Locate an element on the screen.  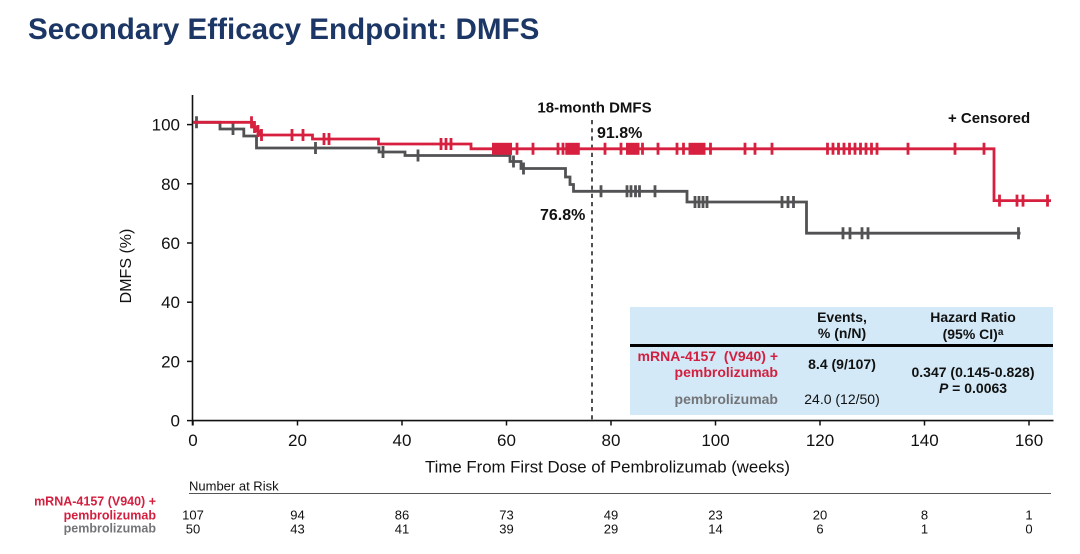
svg-text: 94 is located at coordinates (297, 515).